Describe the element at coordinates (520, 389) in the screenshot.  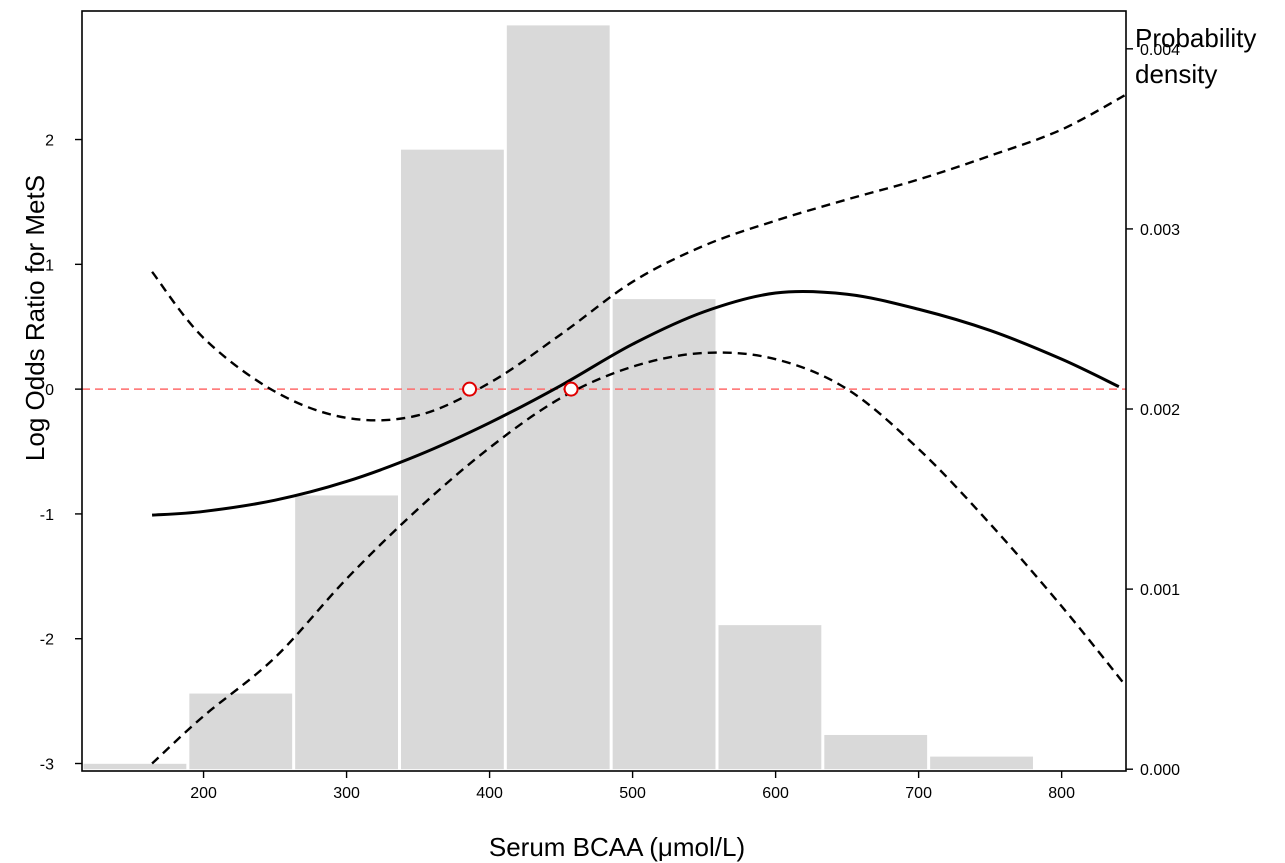
I see `marker-layer` at that location.